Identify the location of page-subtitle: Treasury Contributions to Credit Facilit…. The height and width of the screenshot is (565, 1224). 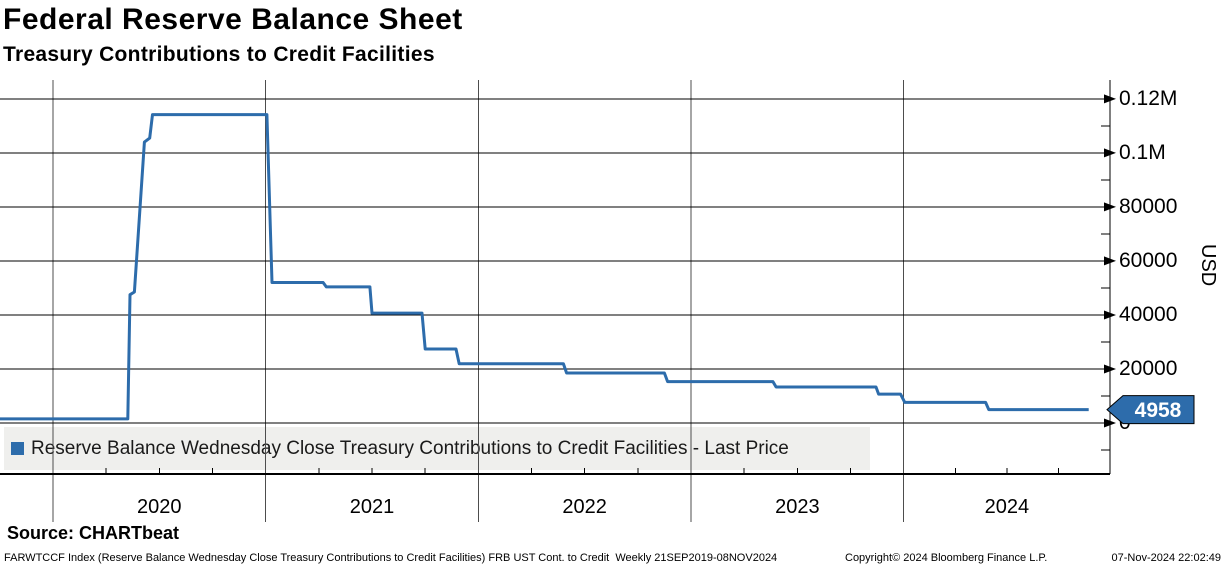
(219, 54).